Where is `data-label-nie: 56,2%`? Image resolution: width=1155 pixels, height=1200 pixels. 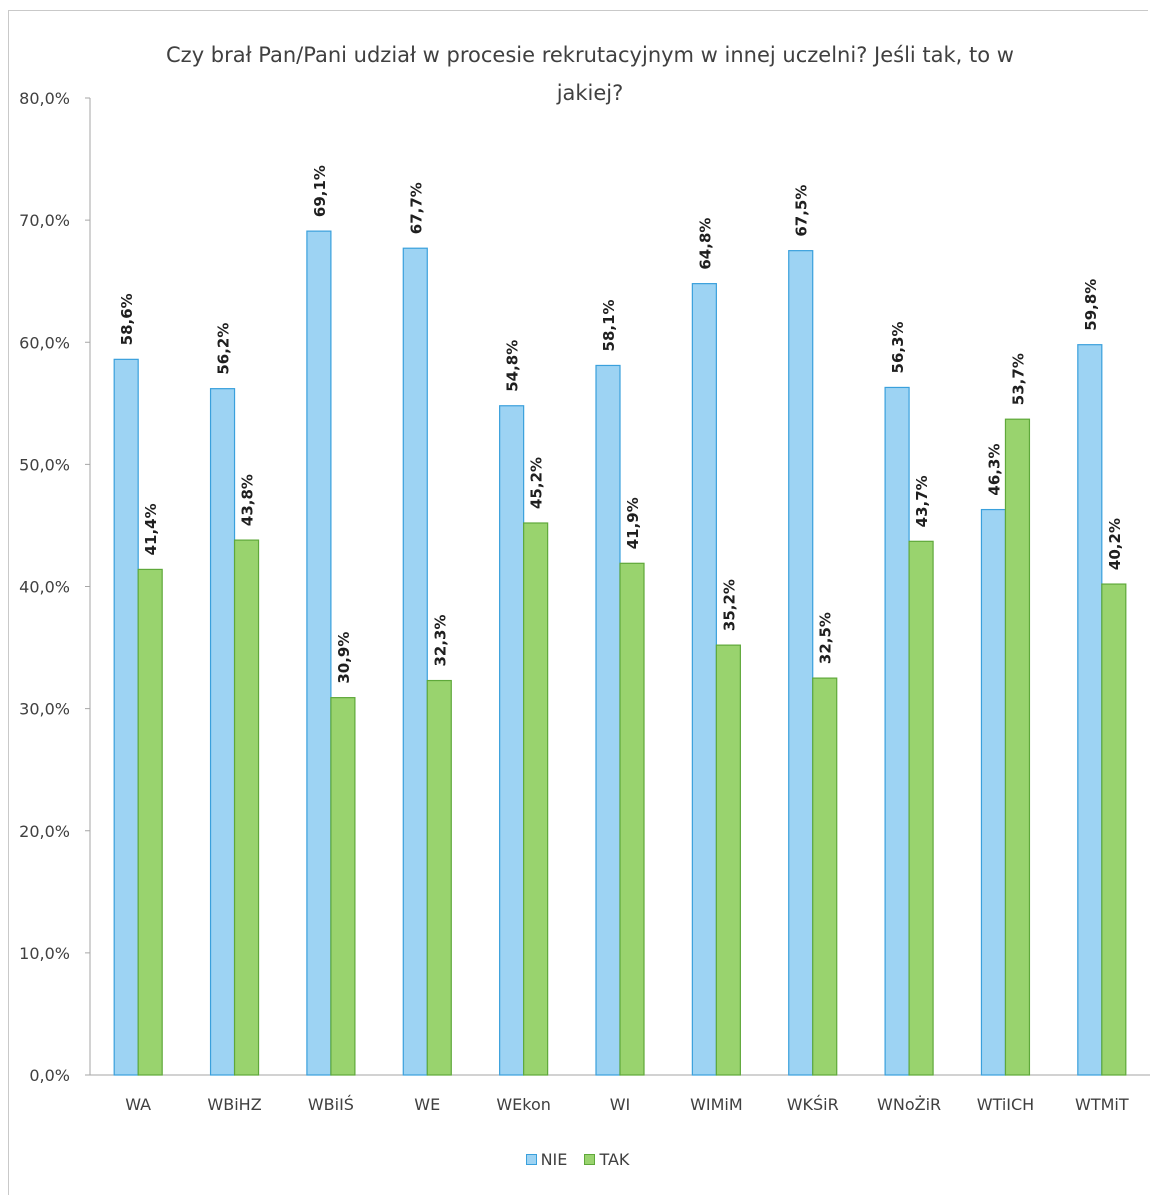
data-label-nie: 56,2% is located at coordinates (224, 349).